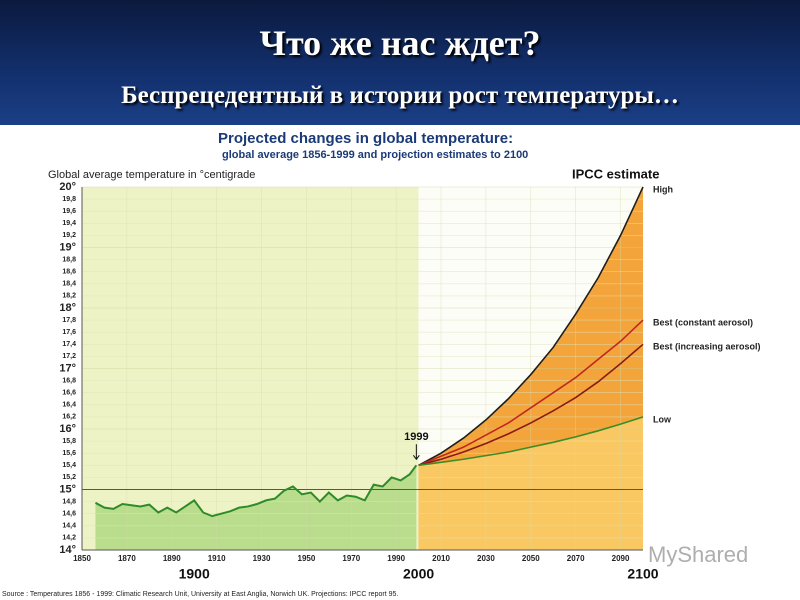 The image size is (800, 600). Describe the element at coordinates (662, 419) in the screenshot. I see `legend-label: Low` at that location.